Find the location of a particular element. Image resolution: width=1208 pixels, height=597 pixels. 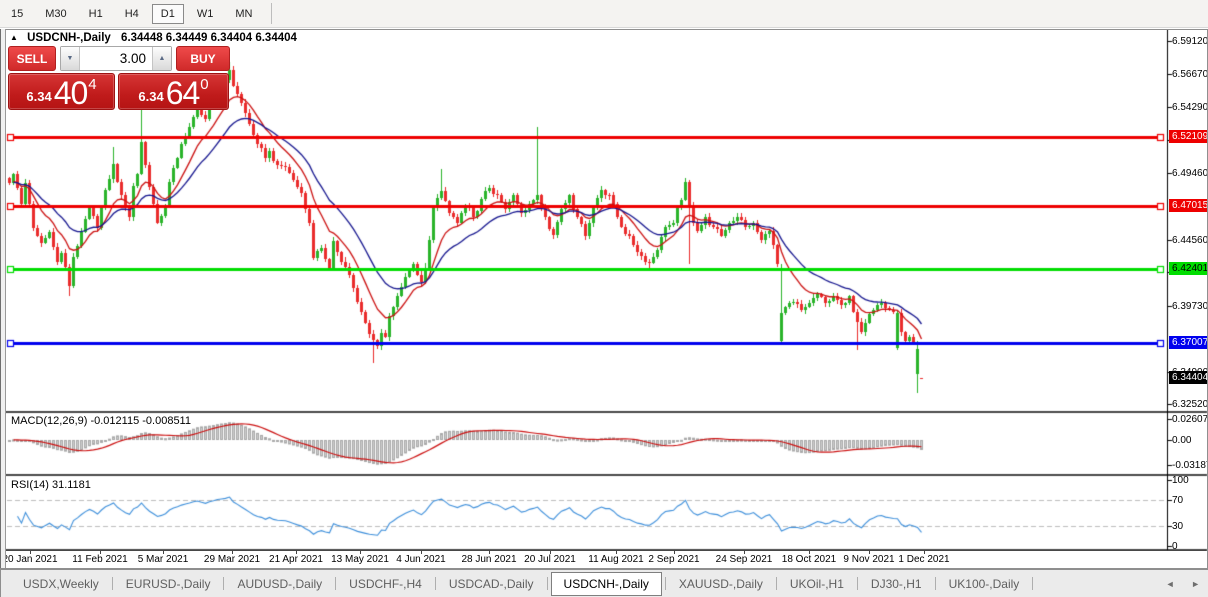

sell-button: SELL is located at coordinates (32, 58).